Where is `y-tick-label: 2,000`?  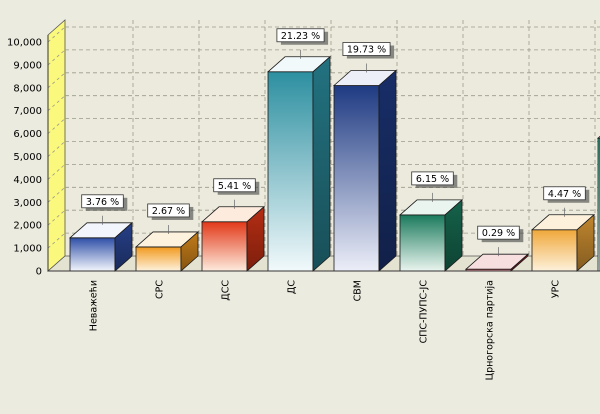 y-tick-label: 2,000 is located at coordinates (27, 226).